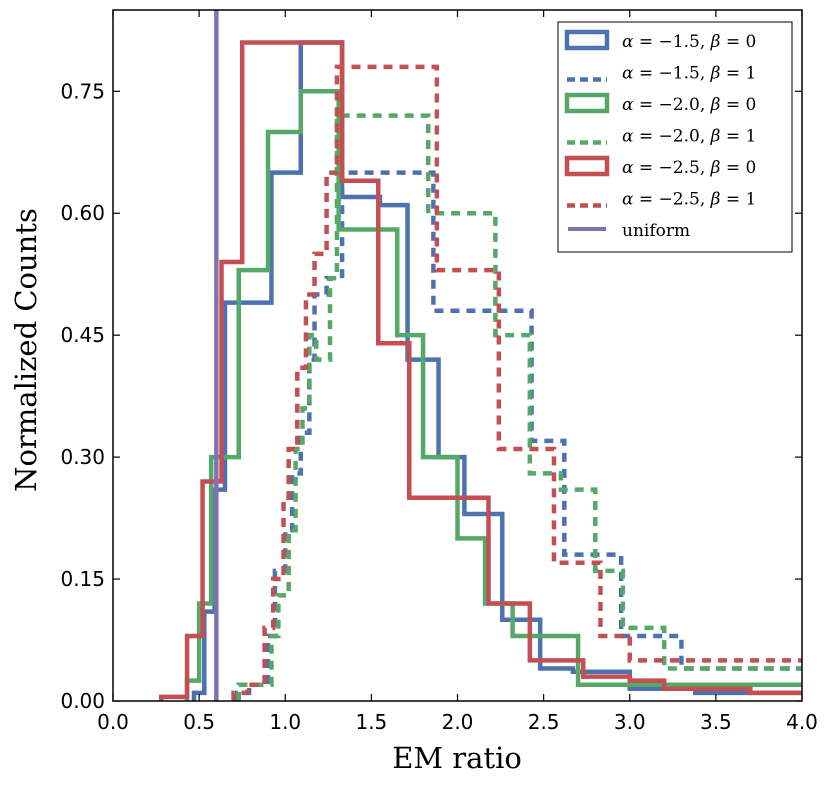 This screenshot has height=787, width=831. I want to click on x-tick-label: 1.5, so click(371, 722).